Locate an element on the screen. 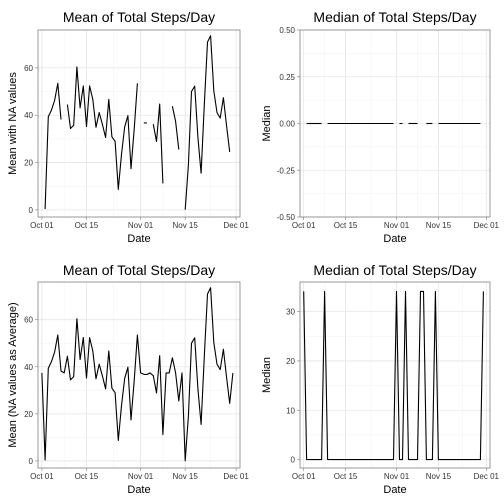  y-tick-label: 0.25 is located at coordinates (287, 77).